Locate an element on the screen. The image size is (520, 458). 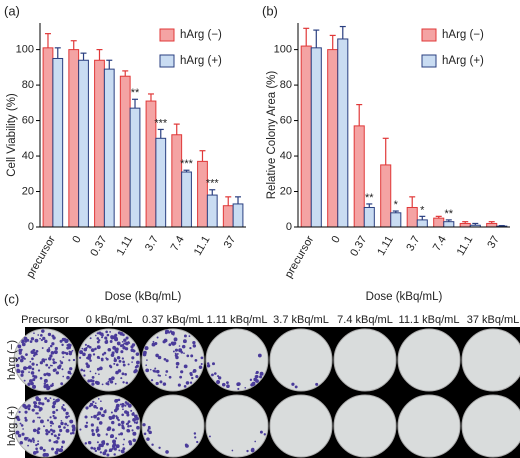
dish is located at coordinates (109, 360).